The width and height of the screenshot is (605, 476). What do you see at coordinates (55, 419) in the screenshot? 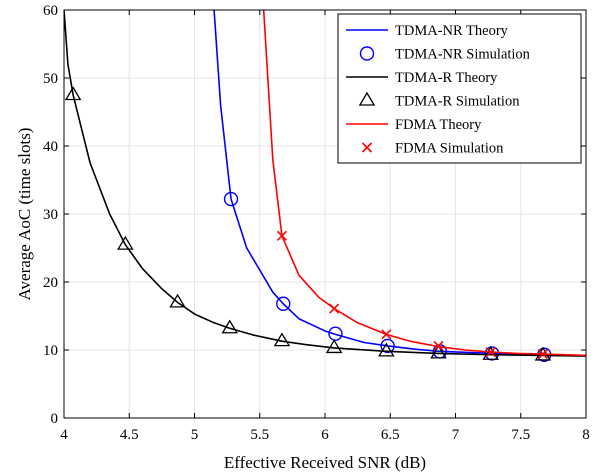
I see `y-tick-label: 0` at bounding box center [55, 419].